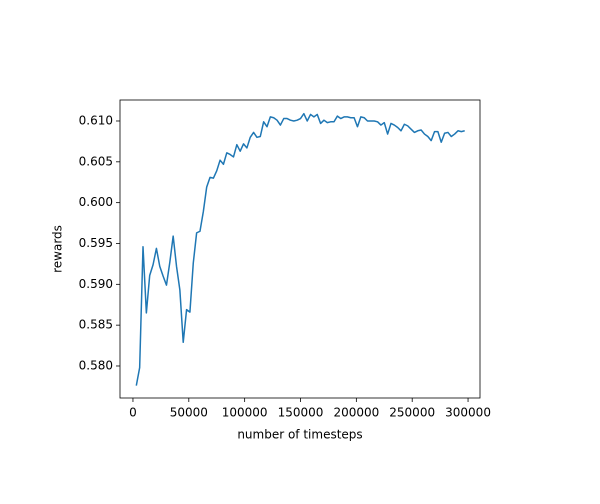 The height and width of the screenshot is (504, 600). What do you see at coordinates (301, 413) in the screenshot?
I see `x-tick-label: 150000` at bounding box center [301, 413].